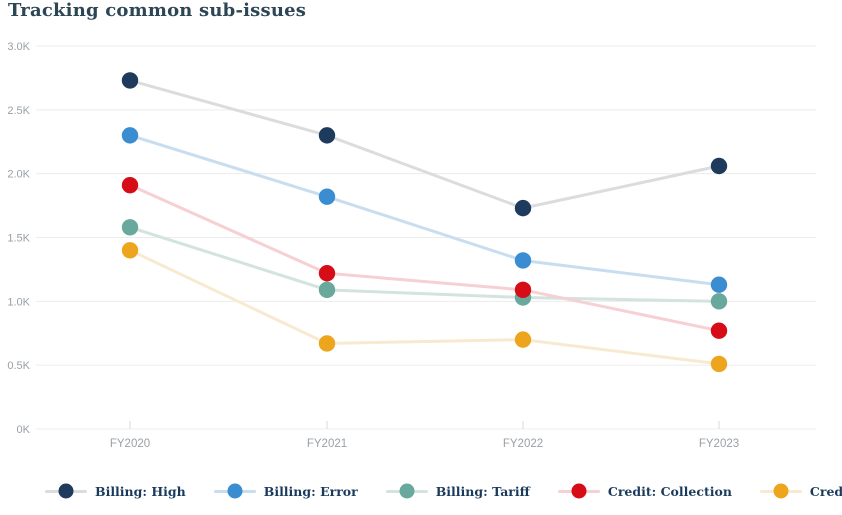 The image size is (842, 515). I want to click on y-axis-tick-label: 0K, so click(24, 430).